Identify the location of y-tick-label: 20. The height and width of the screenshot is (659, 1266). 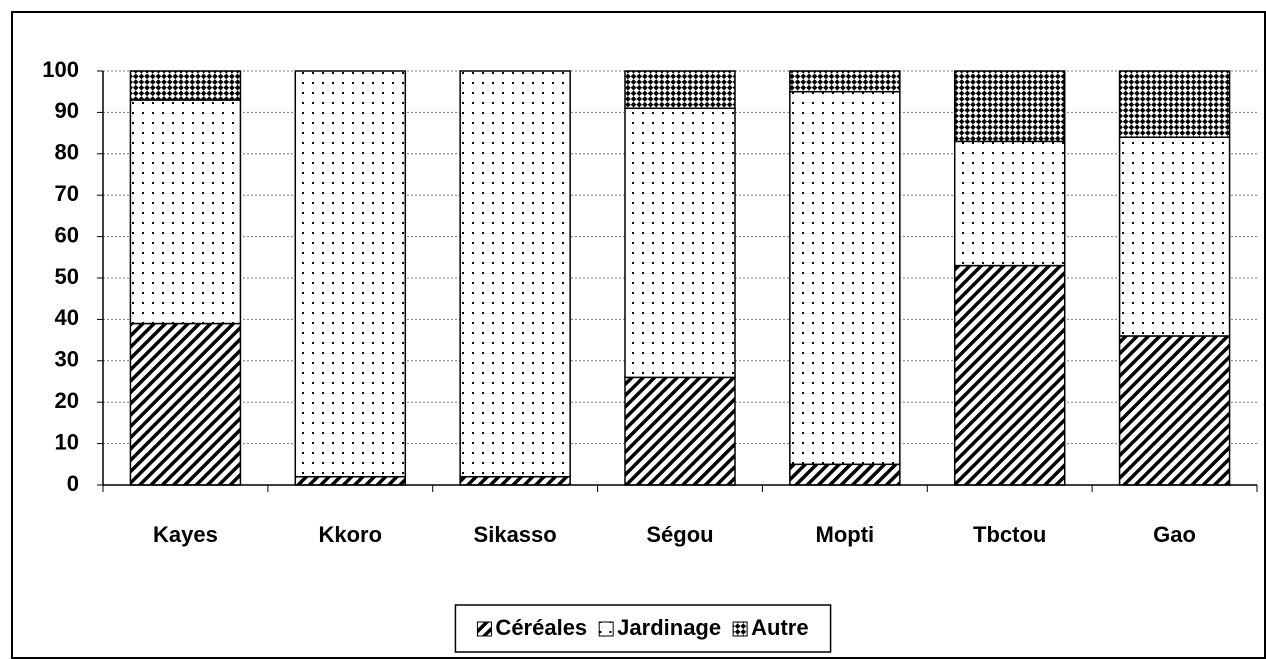
(67, 400).